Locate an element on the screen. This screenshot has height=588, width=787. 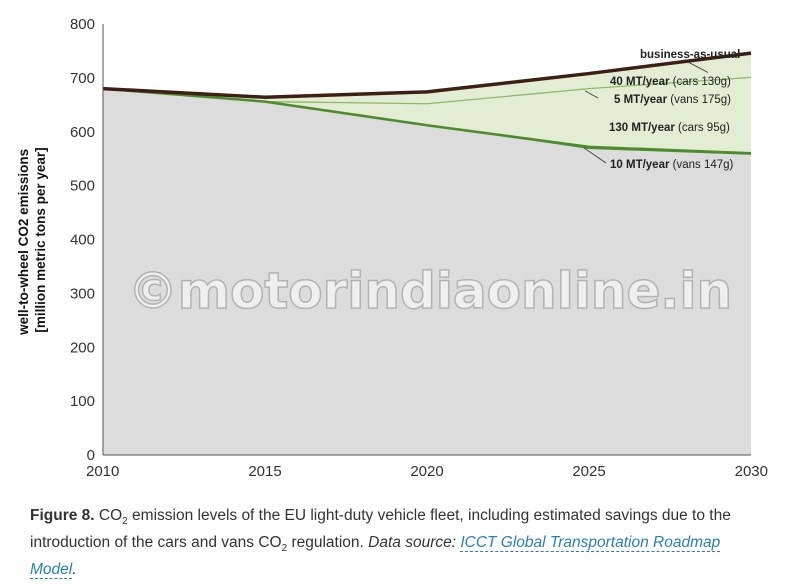
annotation-label-detail: (vans 175g) is located at coordinates (699, 100).